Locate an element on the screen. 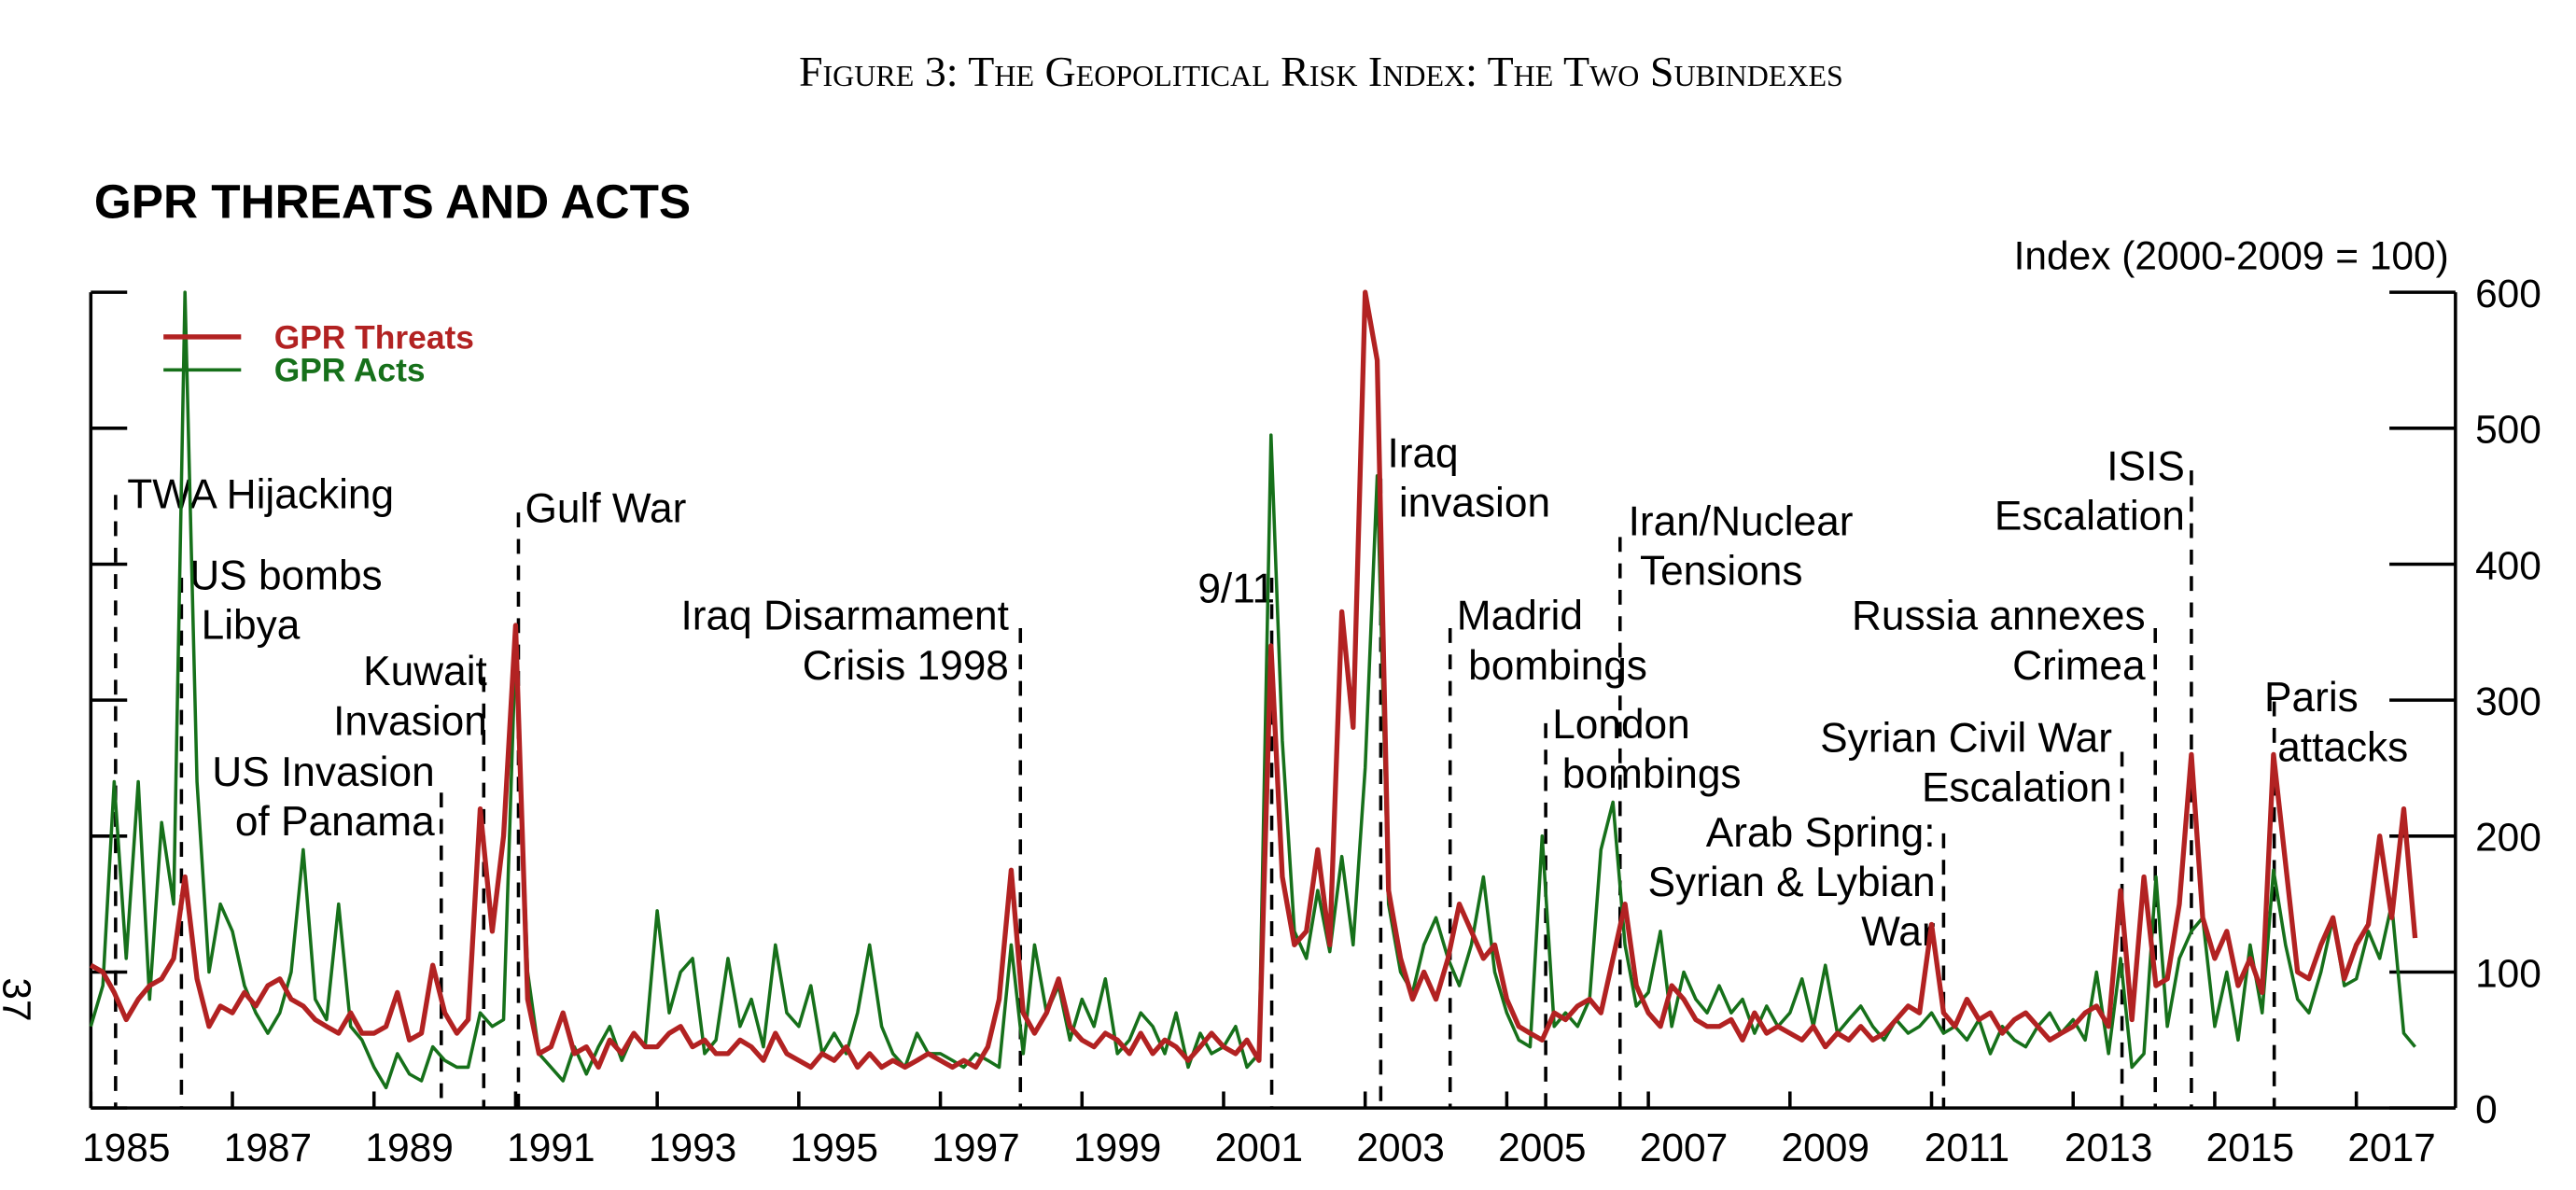 The height and width of the screenshot is (1190, 2576). x-tick-label: 2017 is located at coordinates (2391, 1147).